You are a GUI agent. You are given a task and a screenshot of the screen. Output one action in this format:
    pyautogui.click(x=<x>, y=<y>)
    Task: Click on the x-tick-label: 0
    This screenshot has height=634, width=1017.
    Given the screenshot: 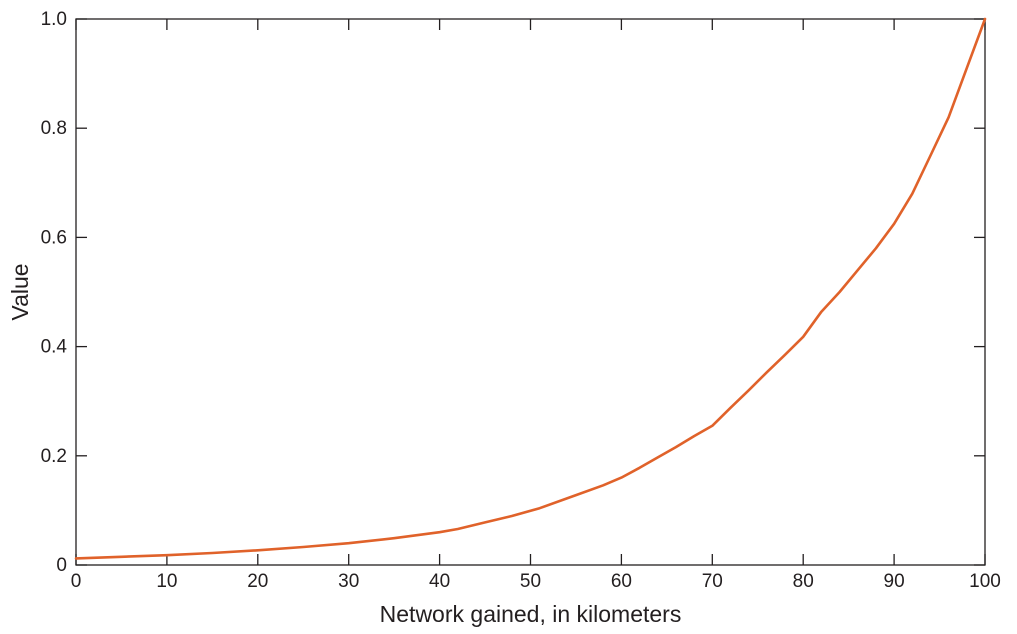 What is the action you would take?
    pyautogui.click(x=76, y=581)
    